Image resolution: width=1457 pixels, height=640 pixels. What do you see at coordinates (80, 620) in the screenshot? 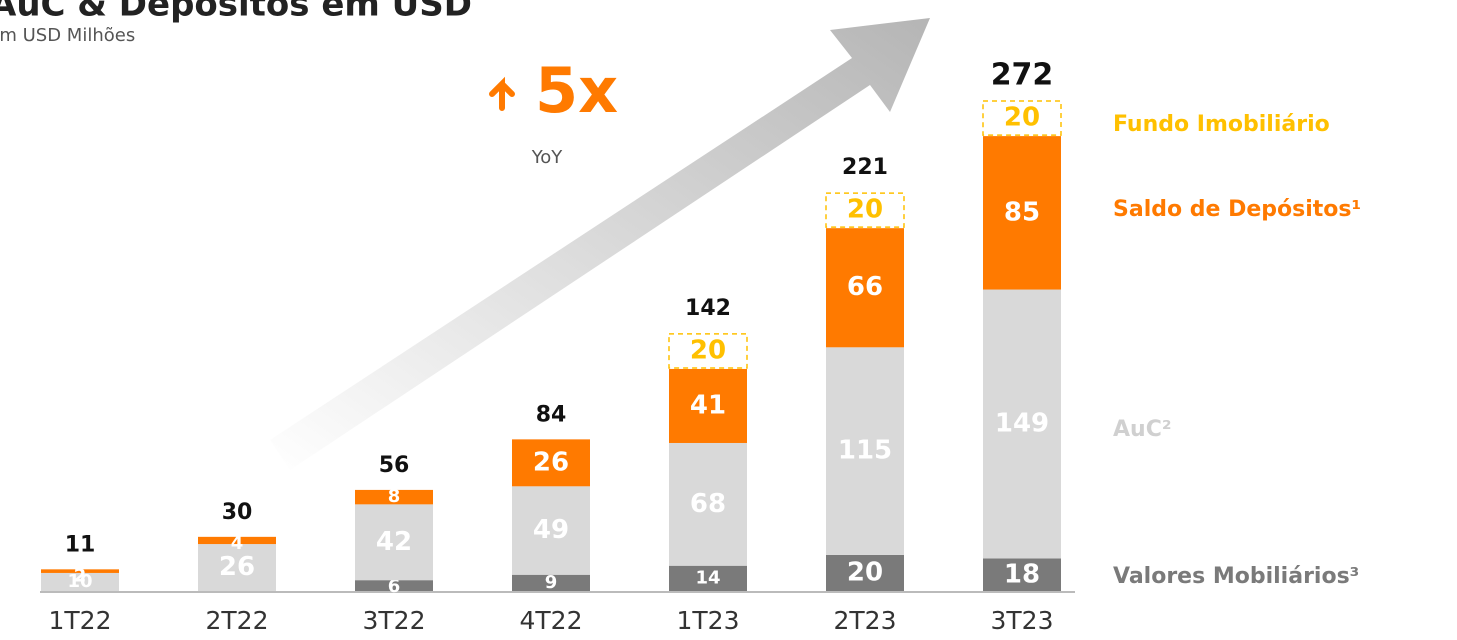
I see `x-tick-label: 1T22` at bounding box center [80, 620].